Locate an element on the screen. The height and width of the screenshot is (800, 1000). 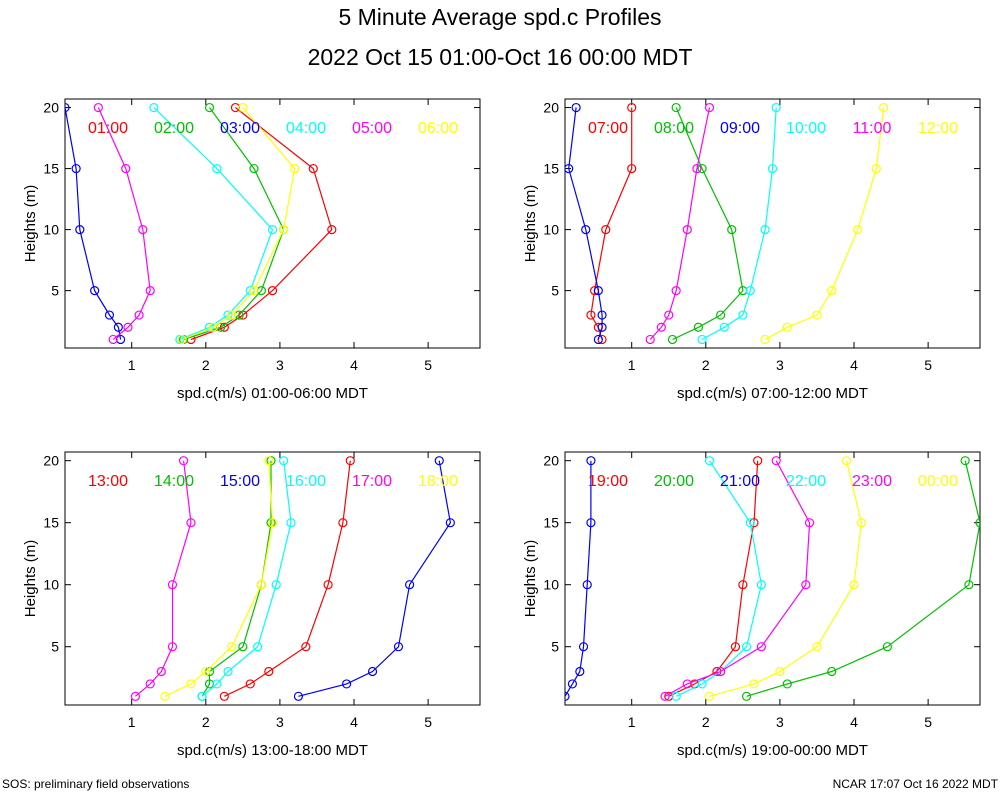
legend-entry: 05:00 is located at coordinates (372, 128).